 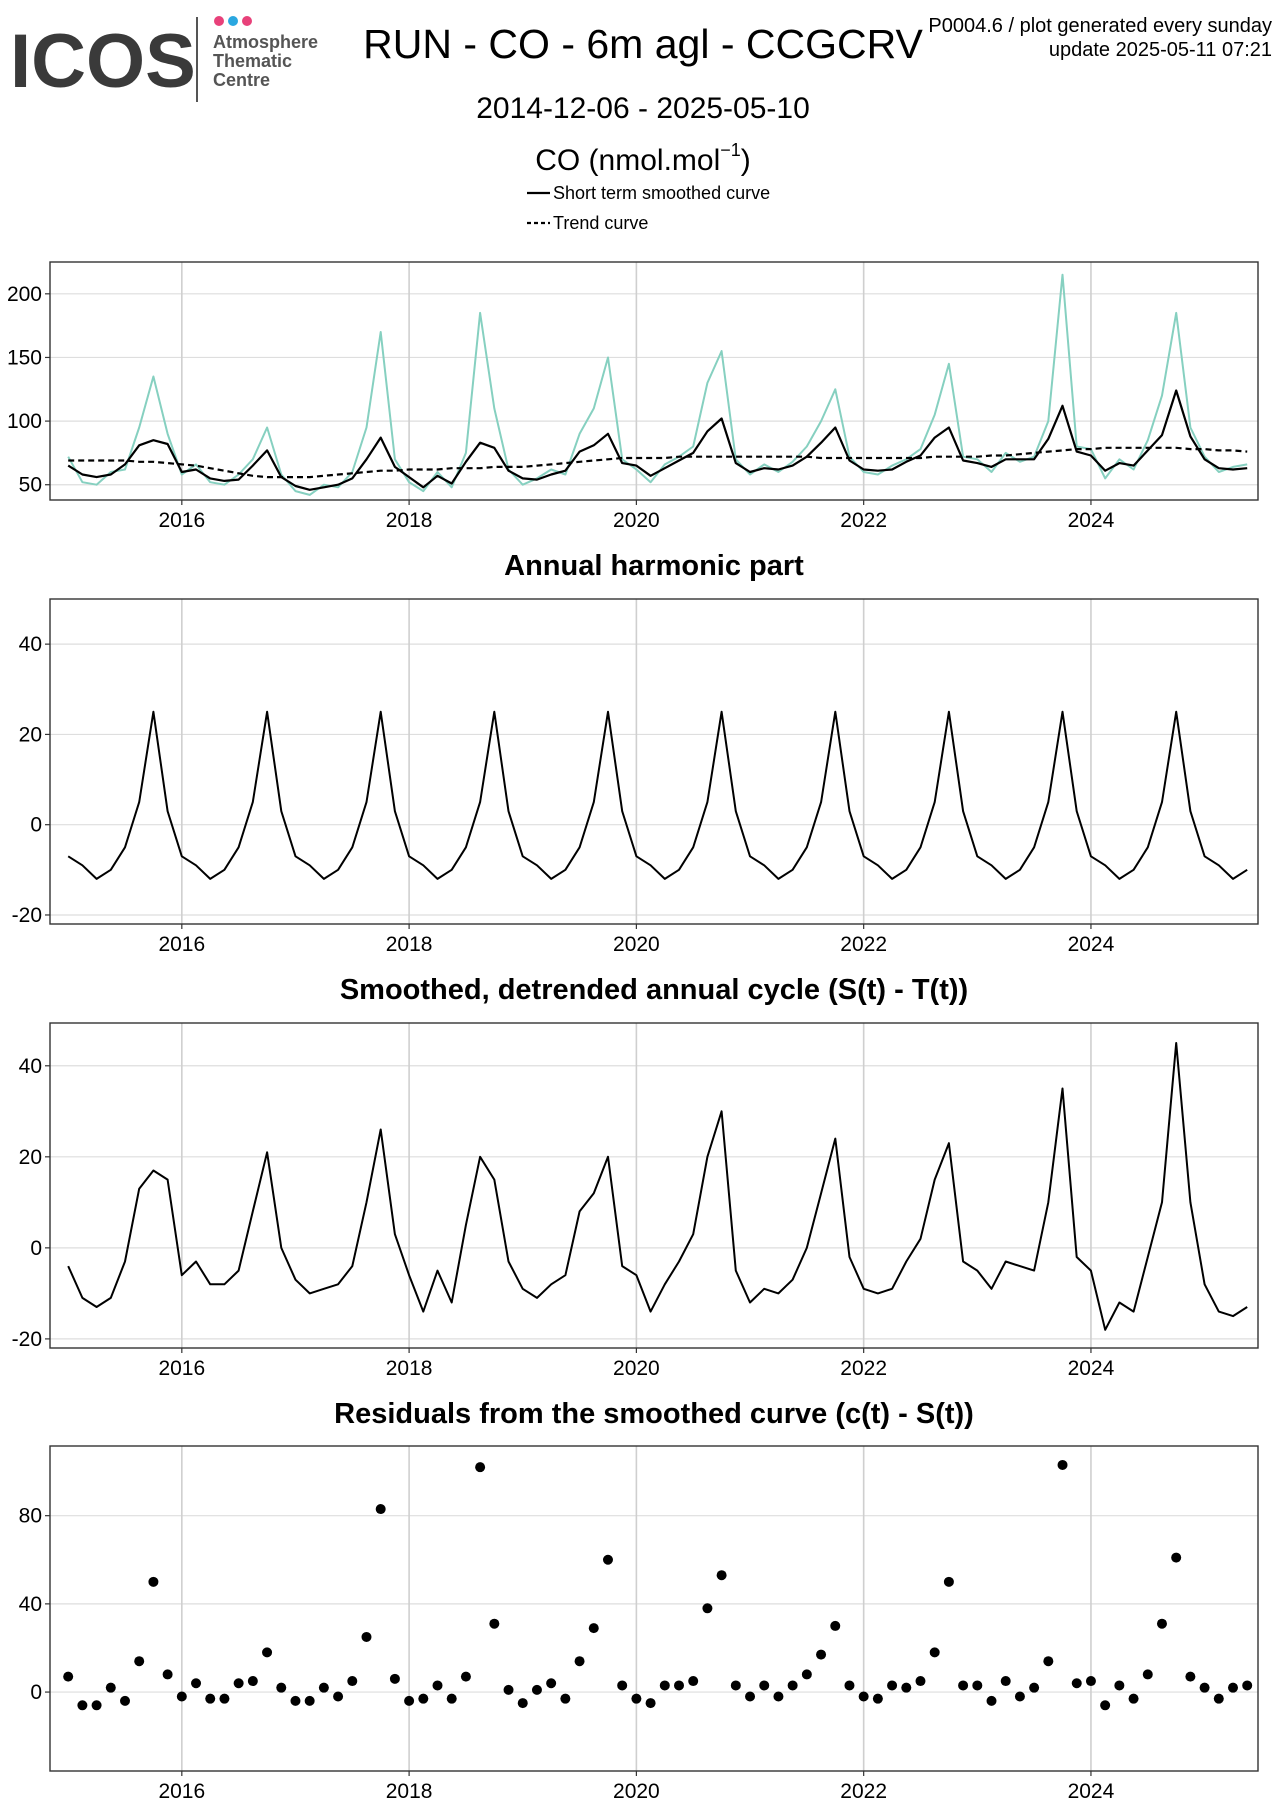 I want to click on panel-title: Annual harmonic part, so click(x=654, y=566).